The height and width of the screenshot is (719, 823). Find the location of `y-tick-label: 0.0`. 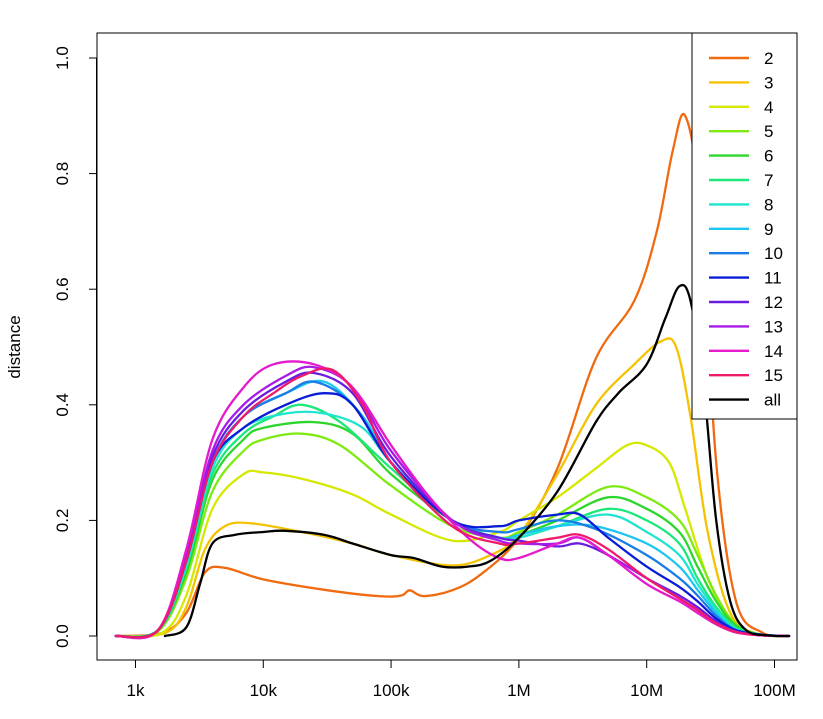

y-tick-label: 0.0 is located at coordinates (62, 636).